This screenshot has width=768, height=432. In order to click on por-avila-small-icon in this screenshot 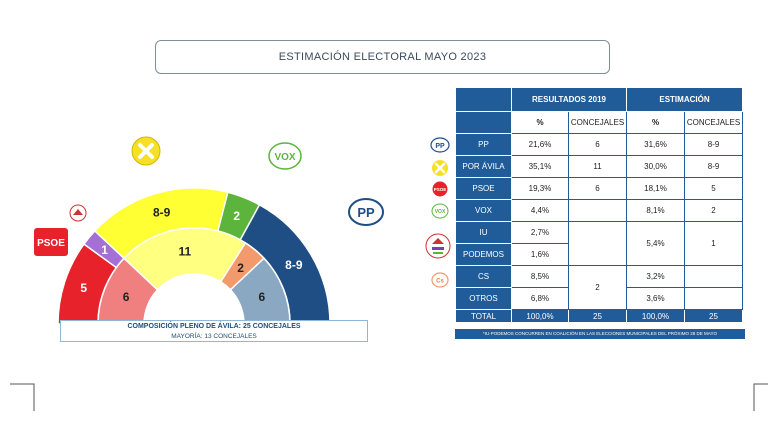, I will do `click(440, 168)`.